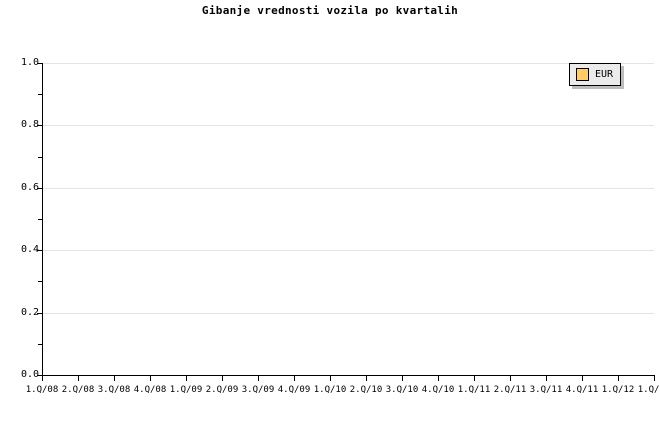  Describe the element at coordinates (150, 390) in the screenshot. I see `x-axis-tick-label: 4.Q/08` at that location.